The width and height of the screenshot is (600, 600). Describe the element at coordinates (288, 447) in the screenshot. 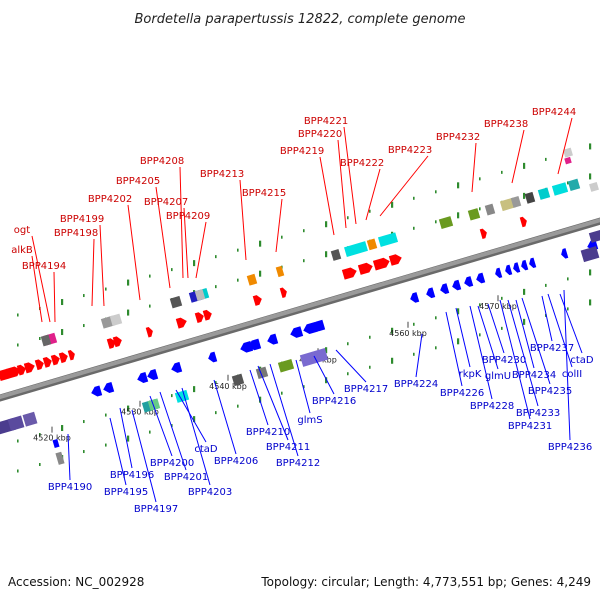

I see `reverse-gene-label: BPP4211` at that location.